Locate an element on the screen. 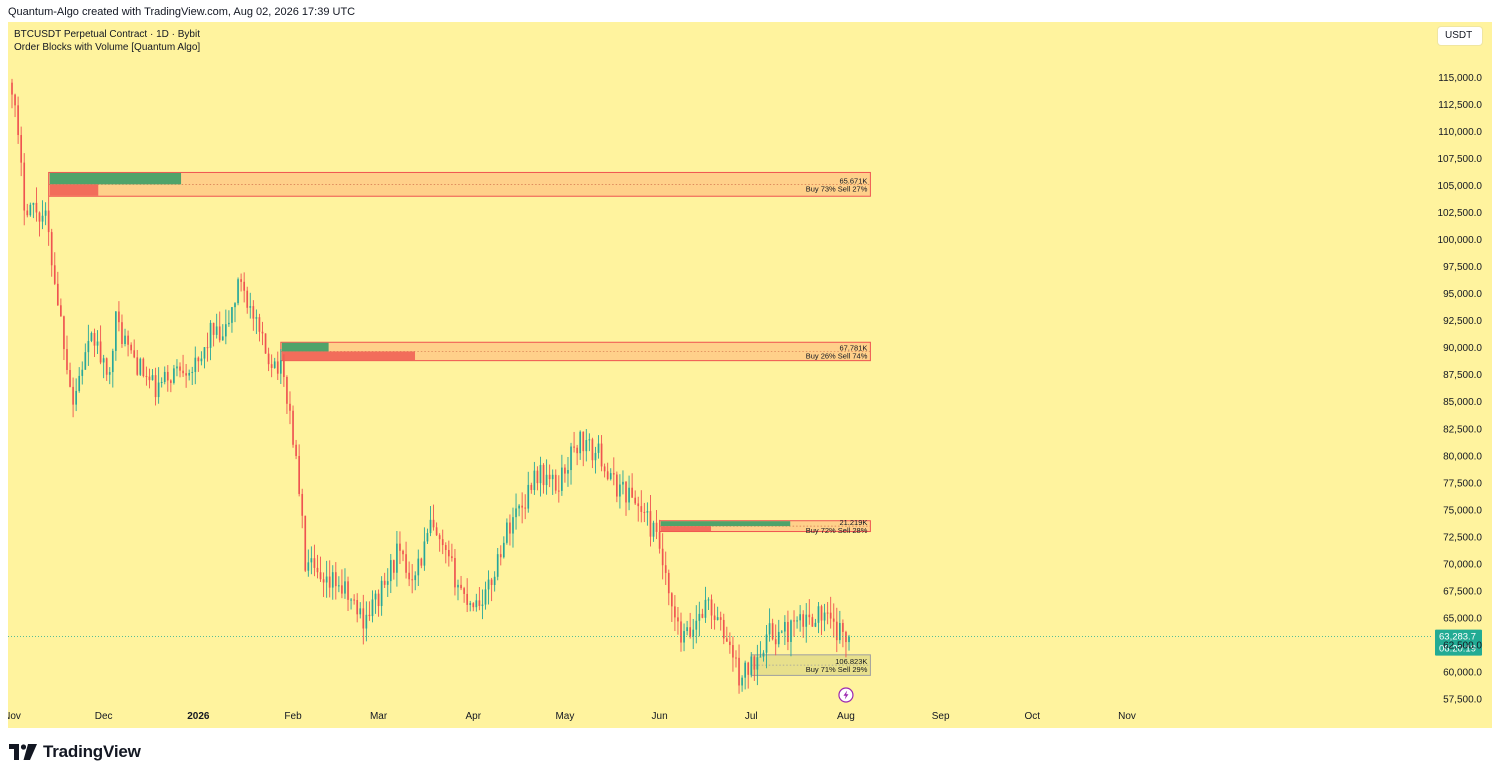  price-tick-label: 95,000.0 is located at coordinates (1462, 294).